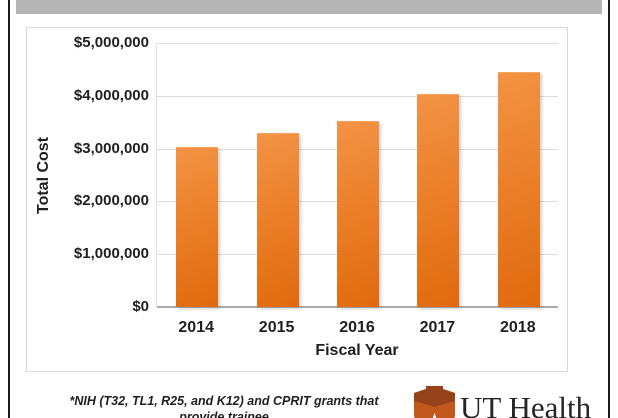 The width and height of the screenshot is (618, 418). What do you see at coordinates (434, 402) in the screenshot?
I see `ut-health-shield-icon: ★` at bounding box center [434, 402].